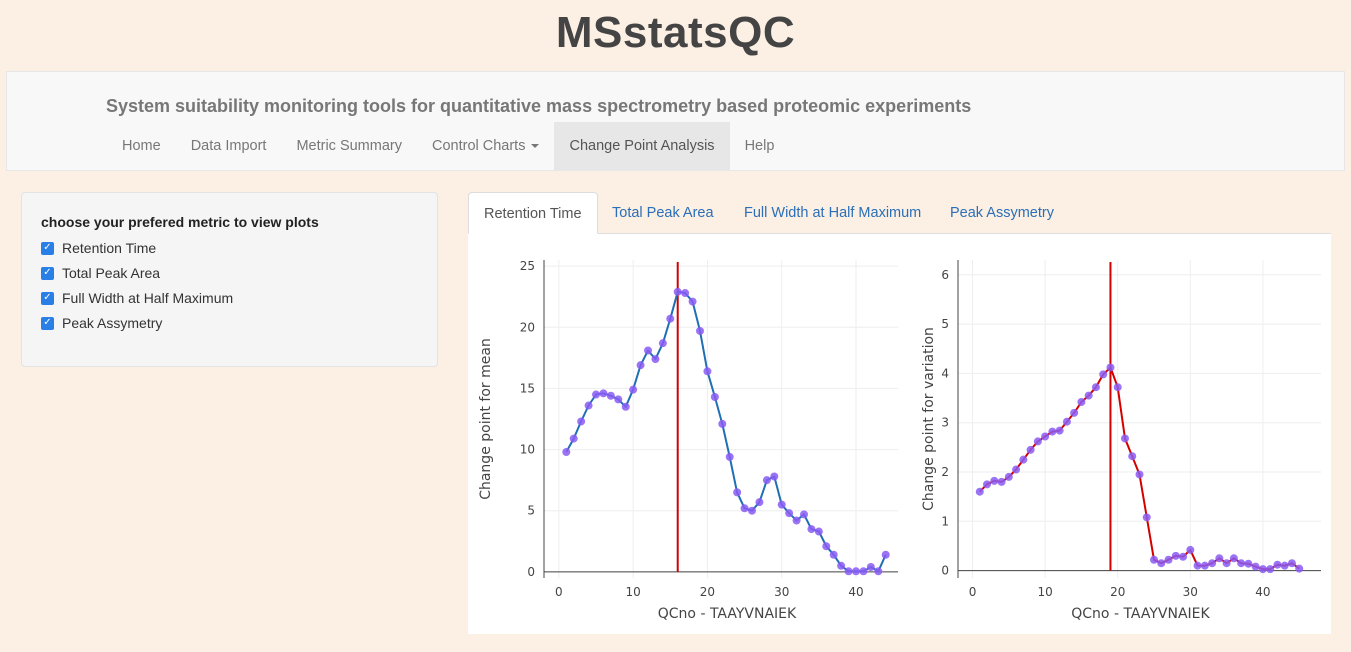 This screenshot has width=1351, height=652. What do you see at coordinates (945, 423) in the screenshot?
I see `y-tick-label: 3` at bounding box center [945, 423].